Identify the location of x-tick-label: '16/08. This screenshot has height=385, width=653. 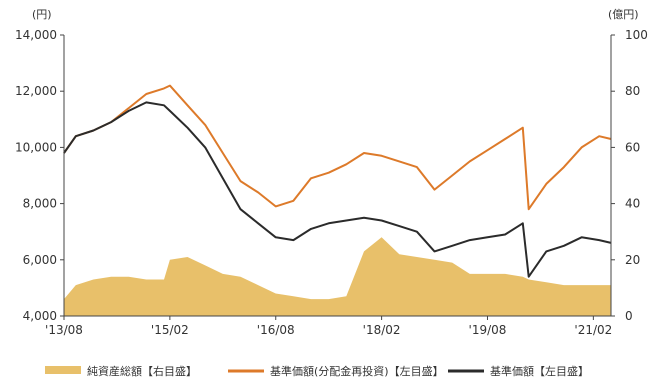
(276, 330).